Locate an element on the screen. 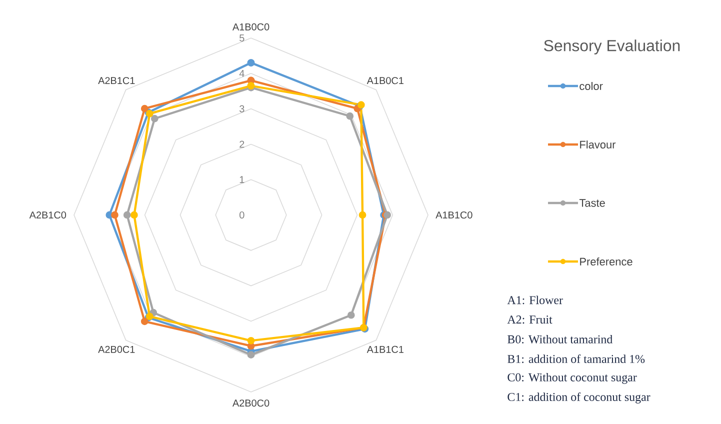  spoke-label: A1B0C1 is located at coordinates (385, 80).